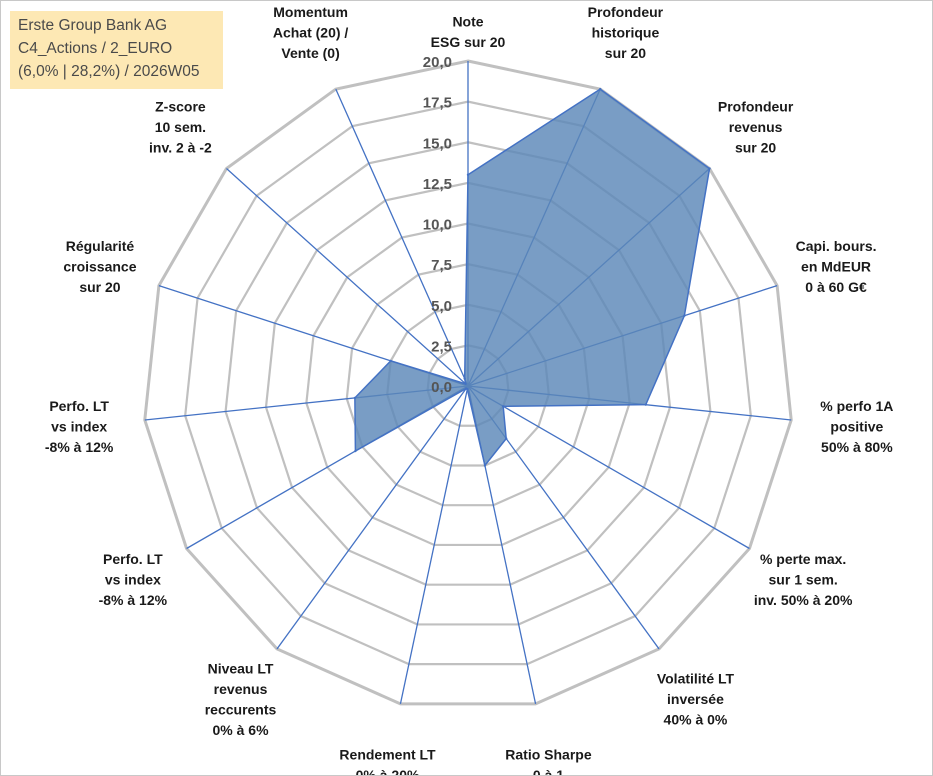  I want to click on tick-label: 5,0, so click(441, 306).